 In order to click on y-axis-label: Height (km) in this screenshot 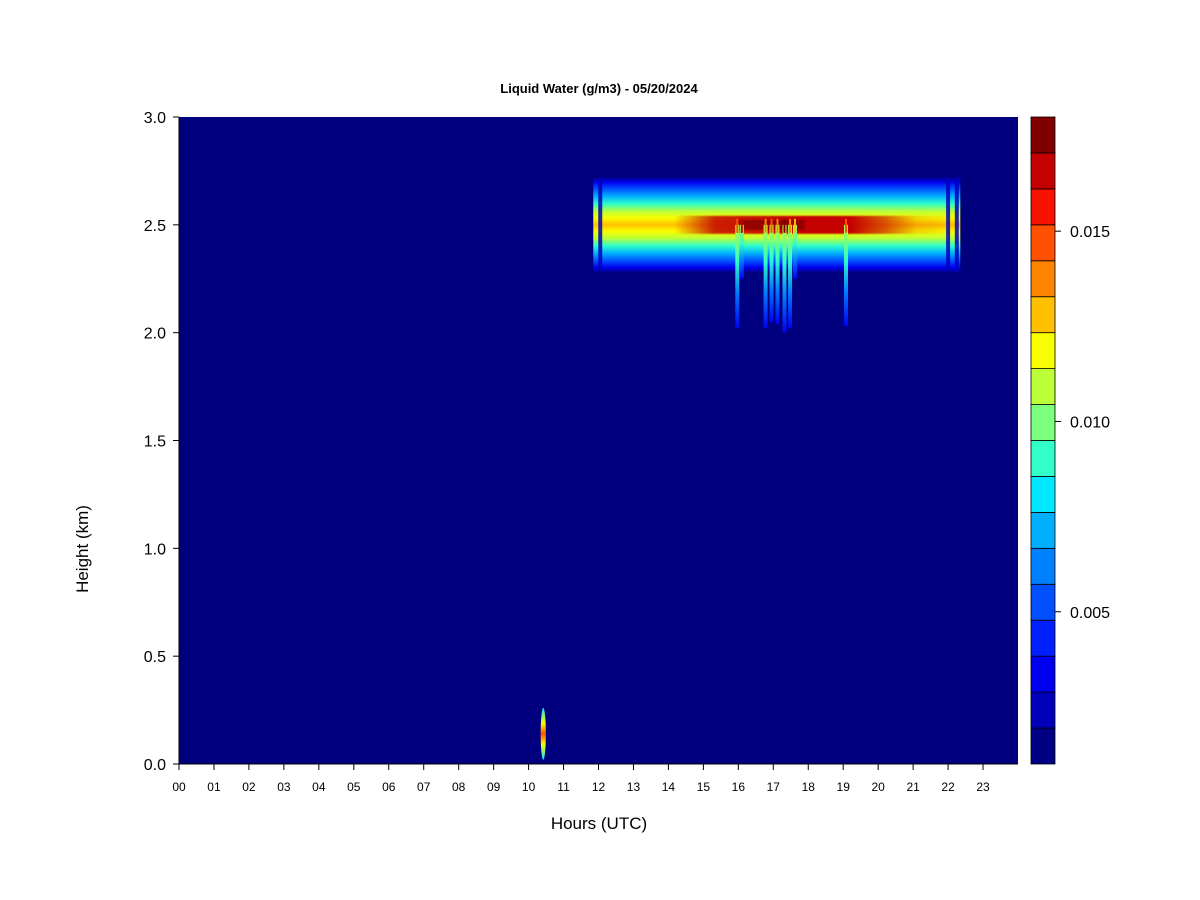, I will do `click(82, 549)`.